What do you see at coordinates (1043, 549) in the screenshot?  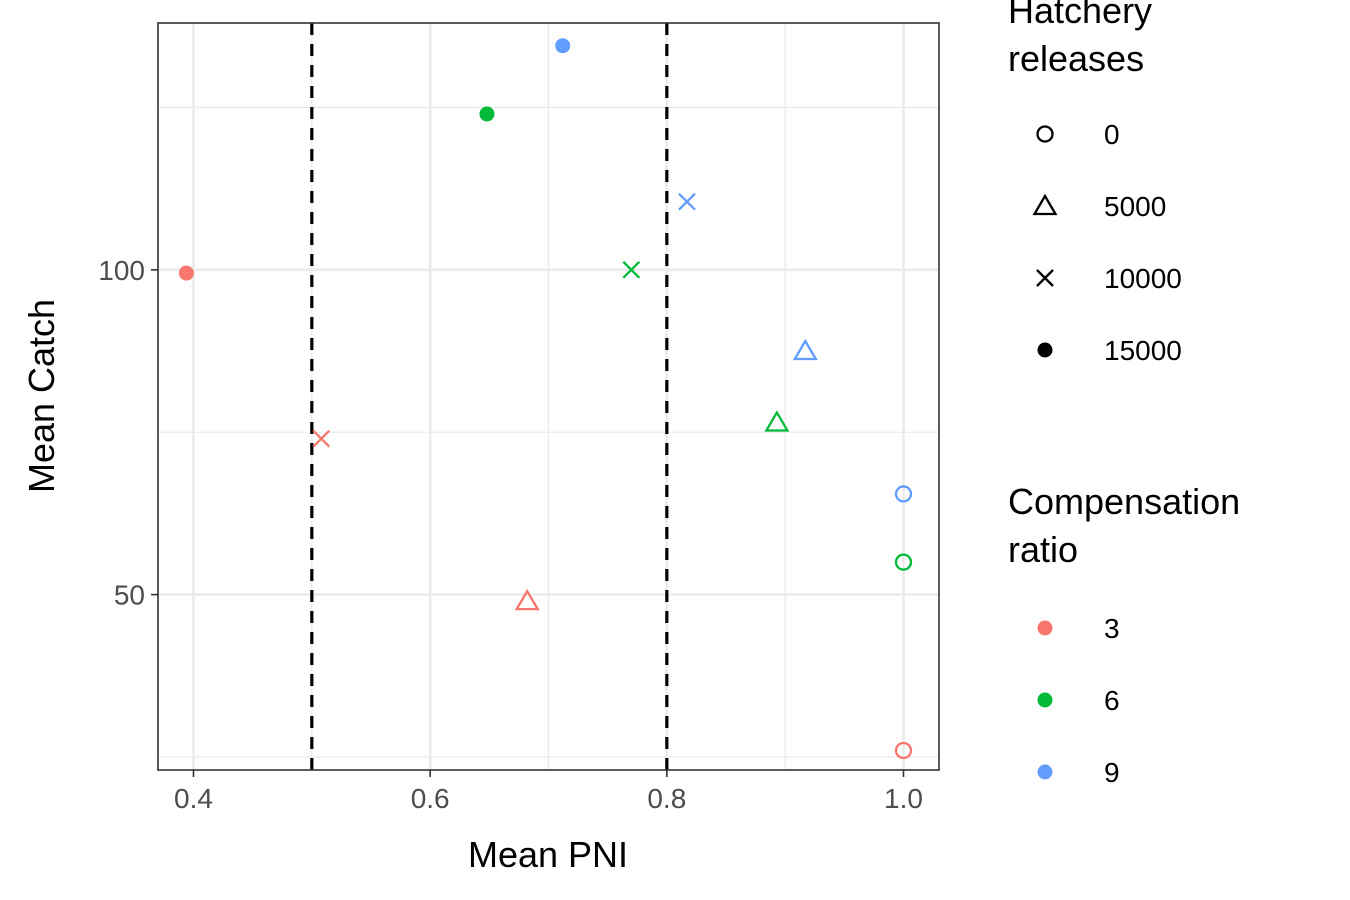 I see `legend-title-line: ratio` at bounding box center [1043, 549].